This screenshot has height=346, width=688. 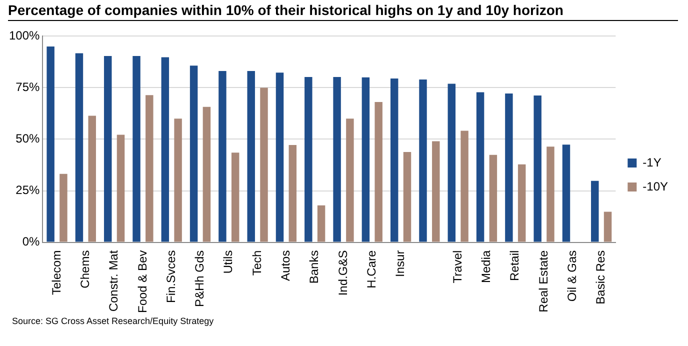 I want to click on x-tick-label: Chems, so click(x=85, y=269).